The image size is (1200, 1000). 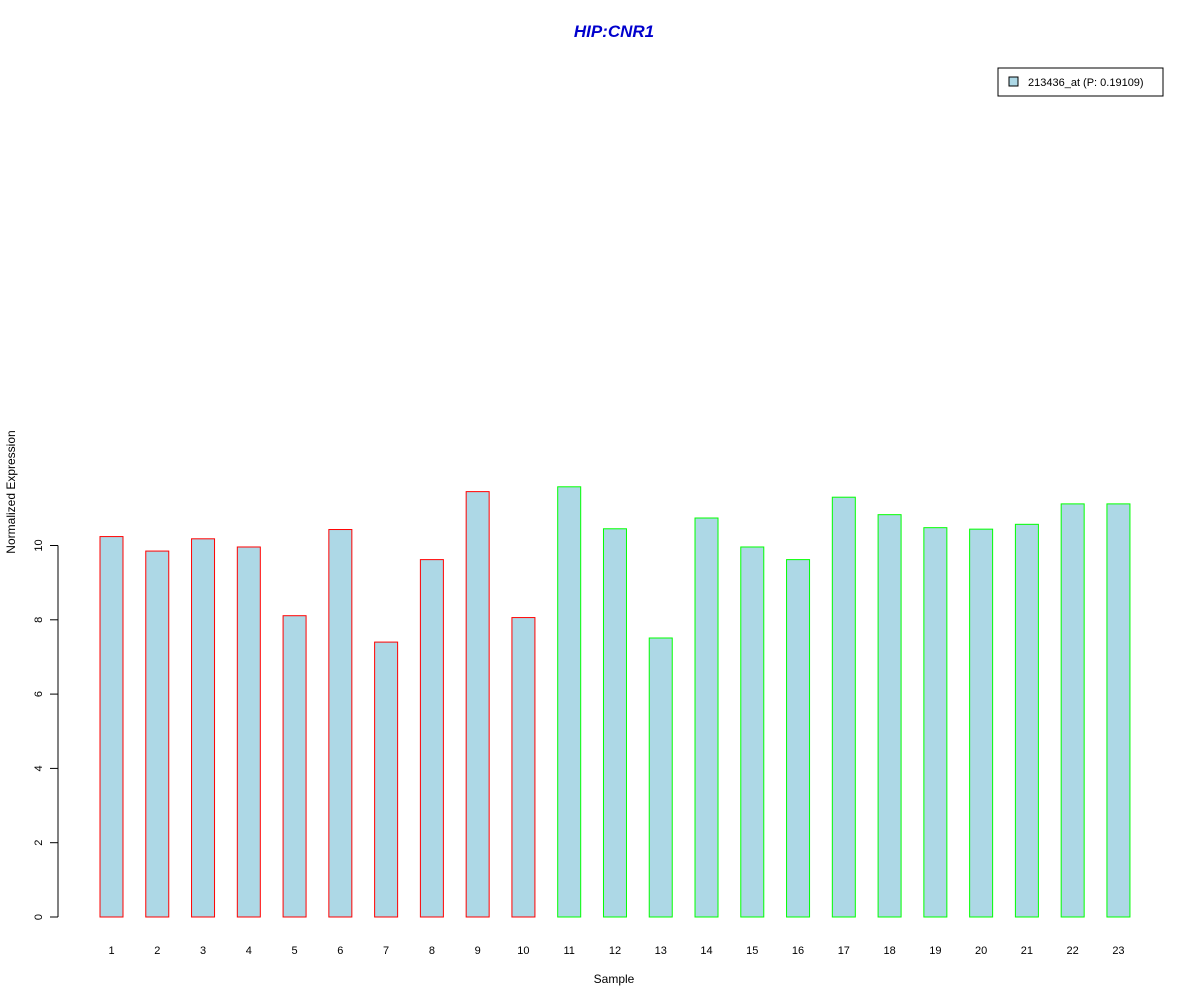 I want to click on x-tick-label: 6, so click(x=340, y=951).